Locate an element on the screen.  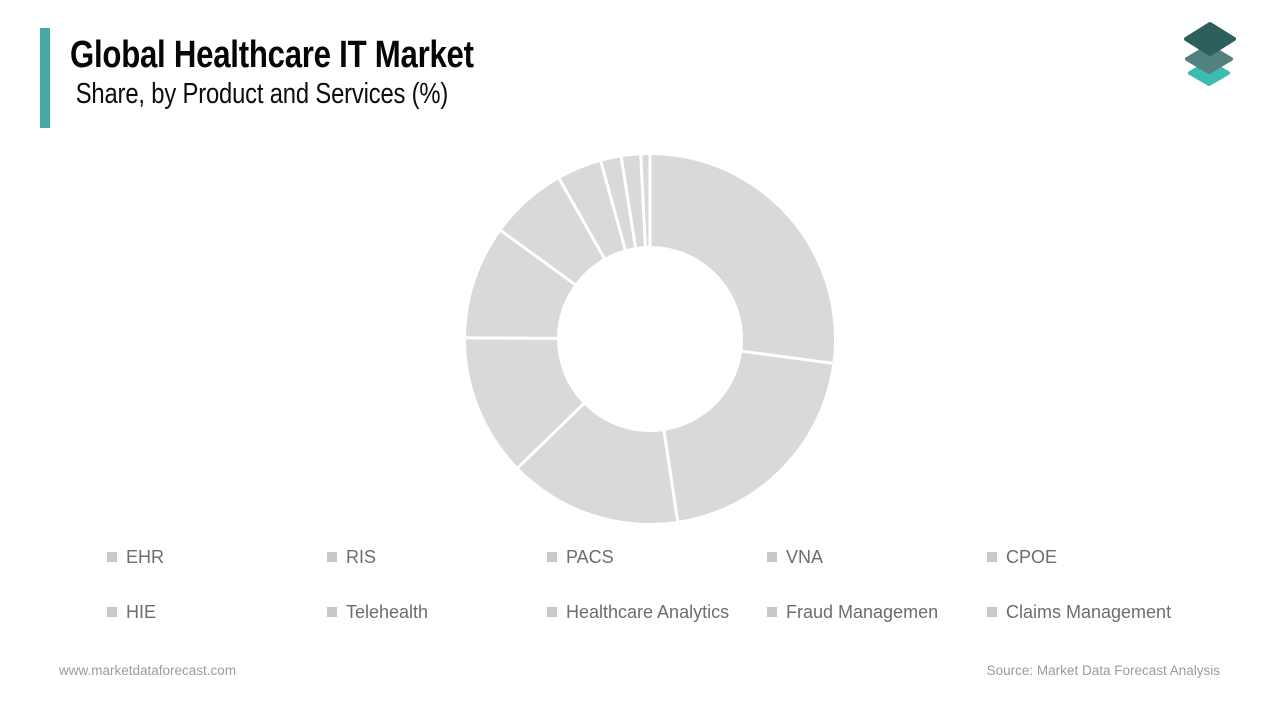
legend-label: EHR is located at coordinates (145, 557).